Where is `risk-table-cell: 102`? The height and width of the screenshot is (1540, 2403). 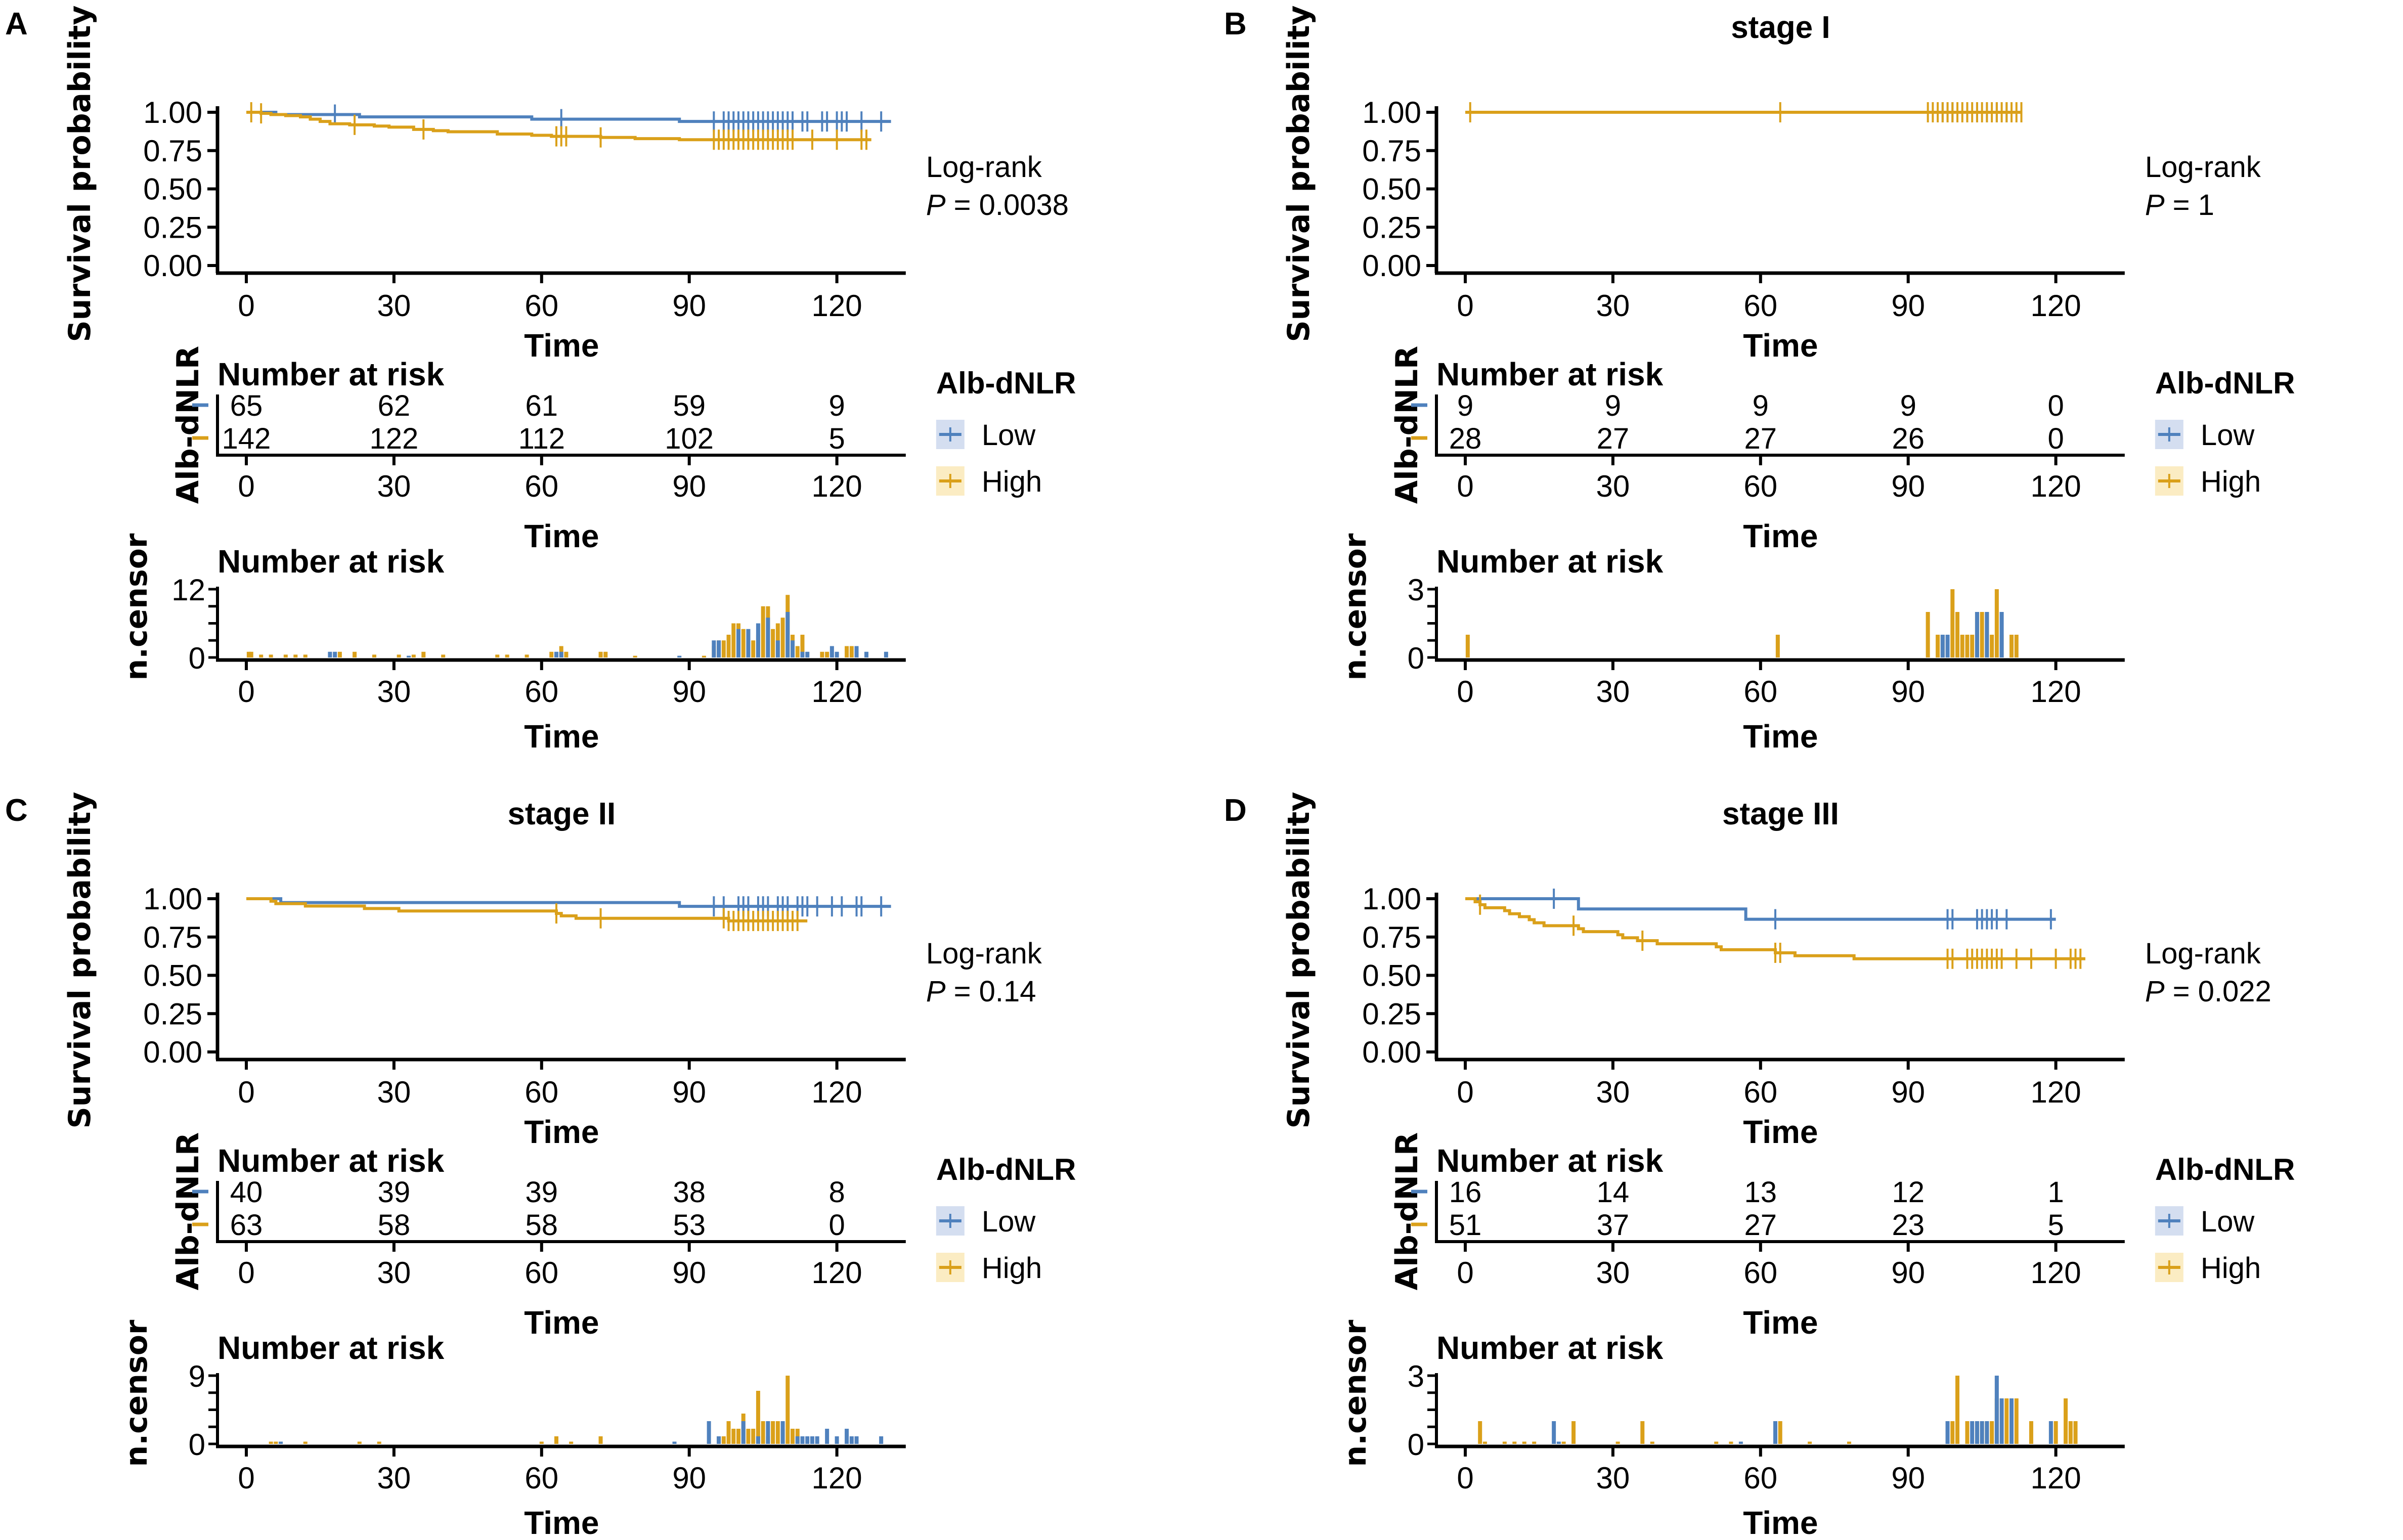
risk-table-cell: 102 is located at coordinates (689, 438).